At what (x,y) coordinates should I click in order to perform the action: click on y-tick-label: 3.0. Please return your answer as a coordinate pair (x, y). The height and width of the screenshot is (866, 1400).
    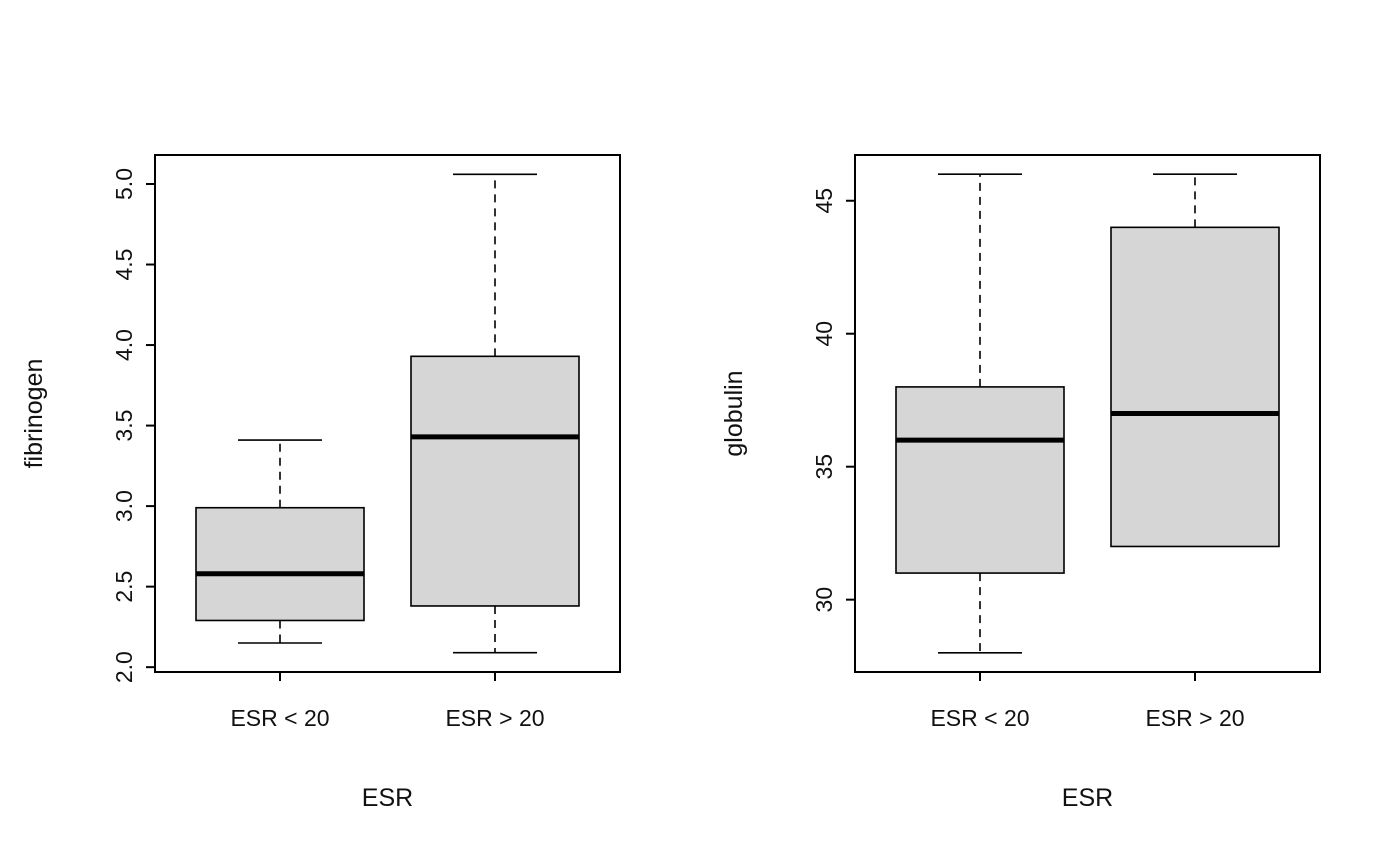
    Looking at the image, I should click on (124, 506).